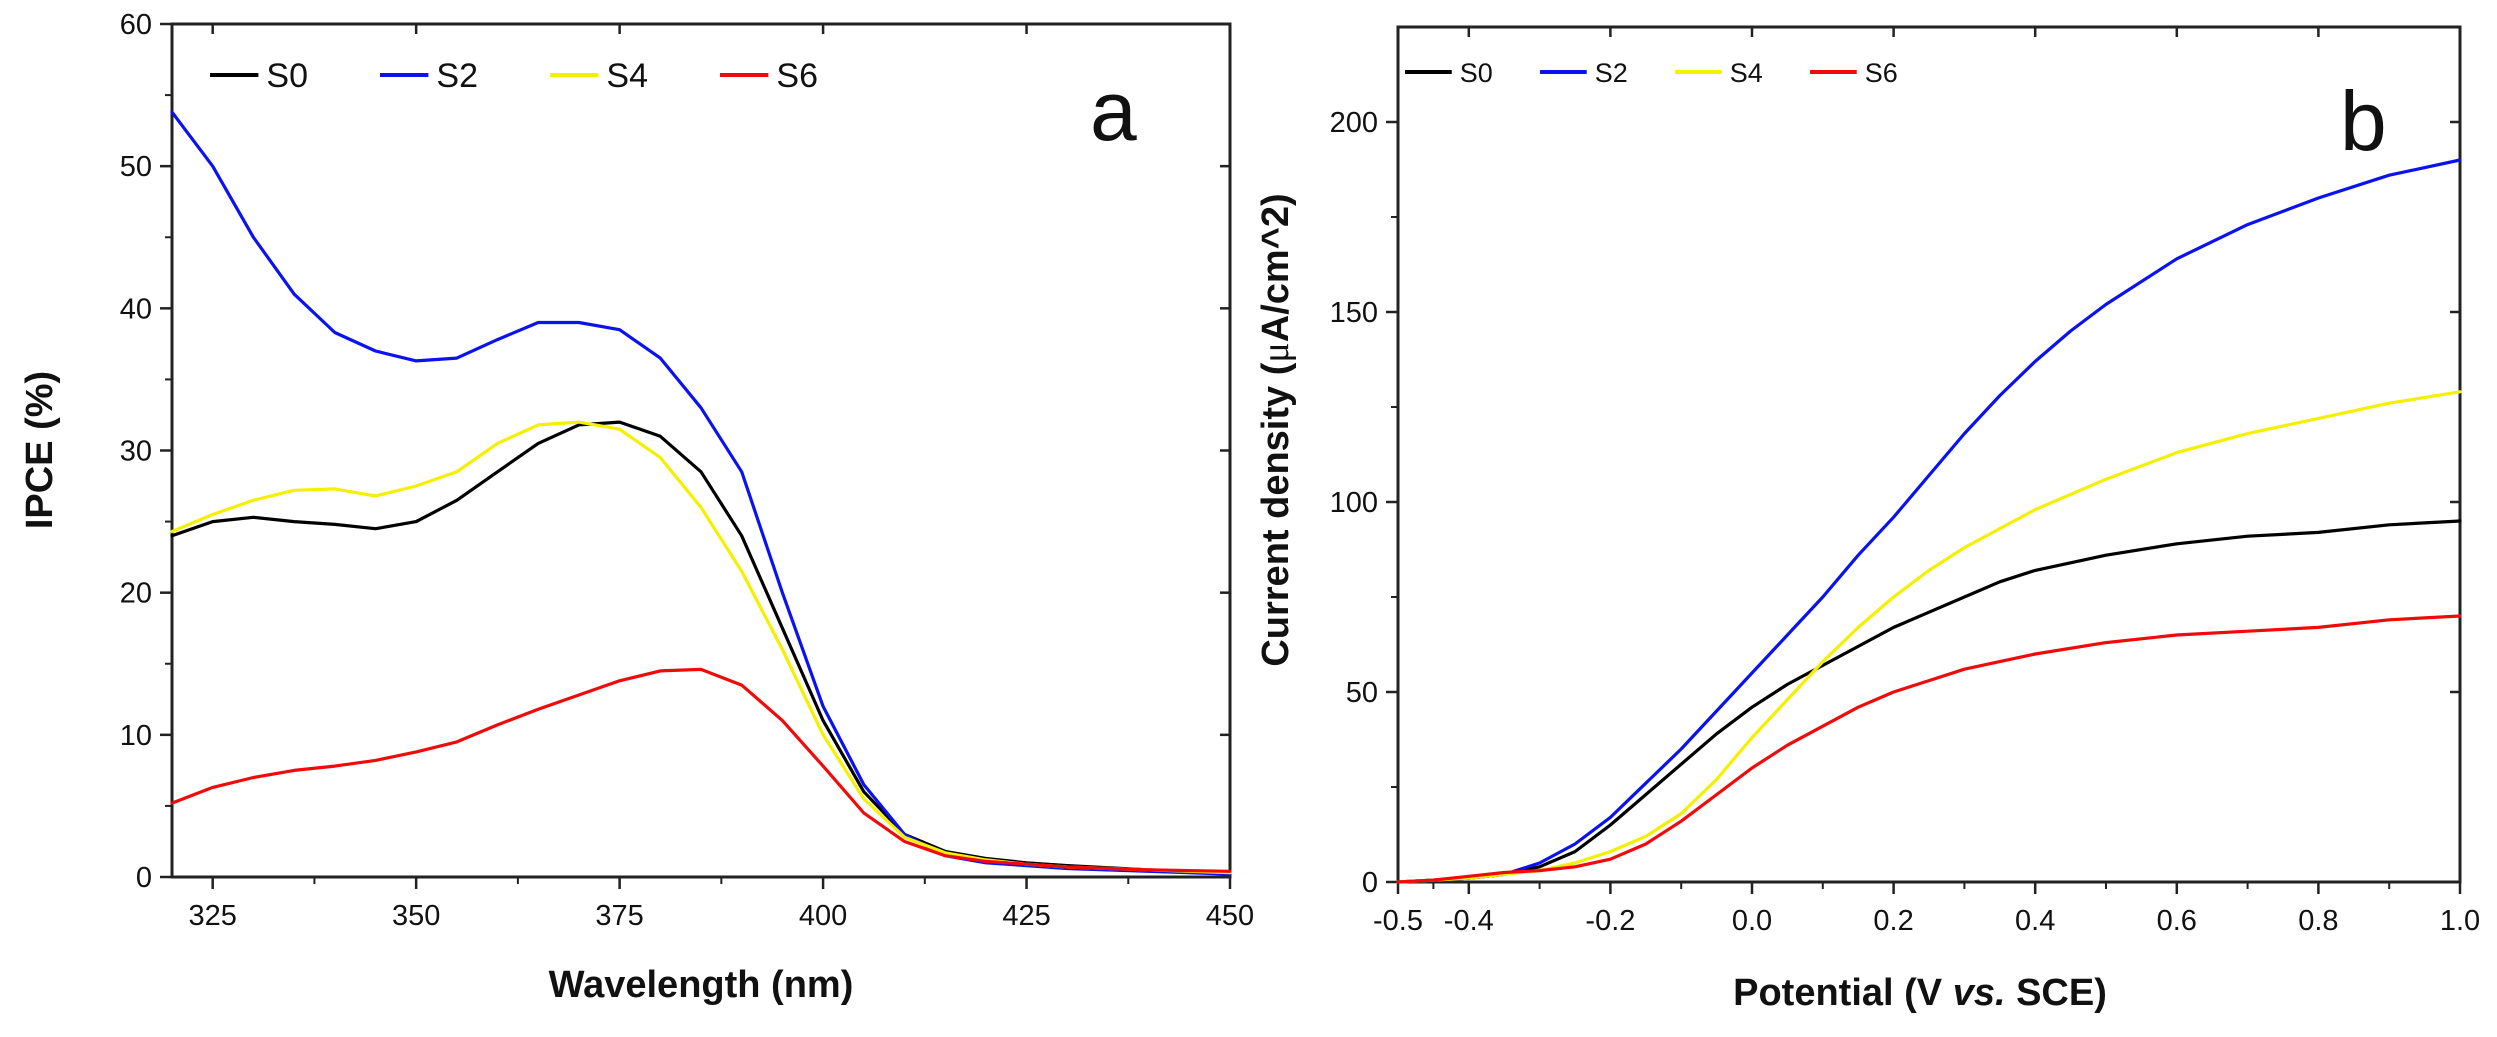 This screenshot has width=2497, height=1037. I want to click on y-tick-label: 20, so click(136, 594).